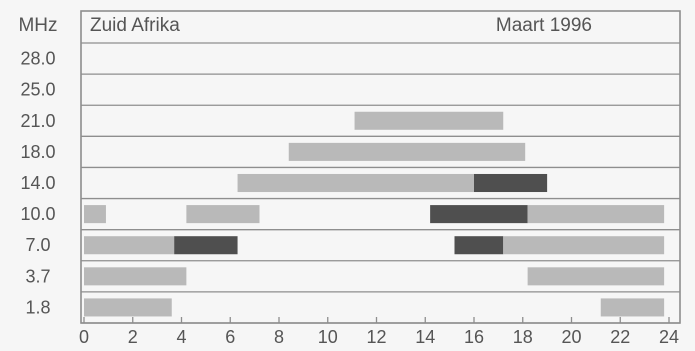 This screenshot has width=695, height=351. Describe the element at coordinates (37, 214) in the screenshot. I see `frequency-label: 10.0` at that location.